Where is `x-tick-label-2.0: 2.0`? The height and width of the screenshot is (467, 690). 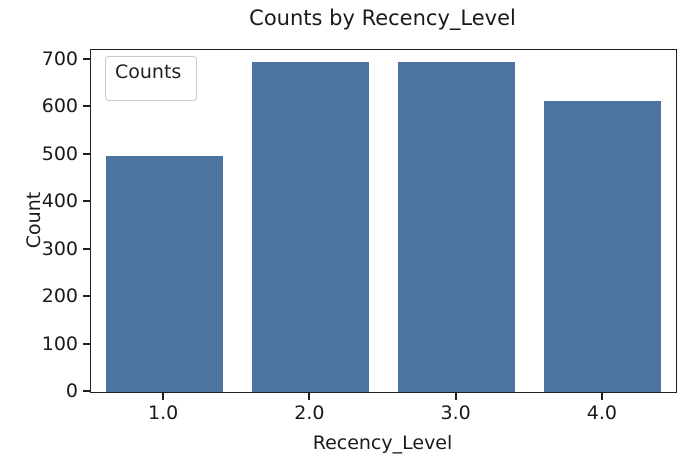 x-tick-label-2.0: 2.0 is located at coordinates (309, 413).